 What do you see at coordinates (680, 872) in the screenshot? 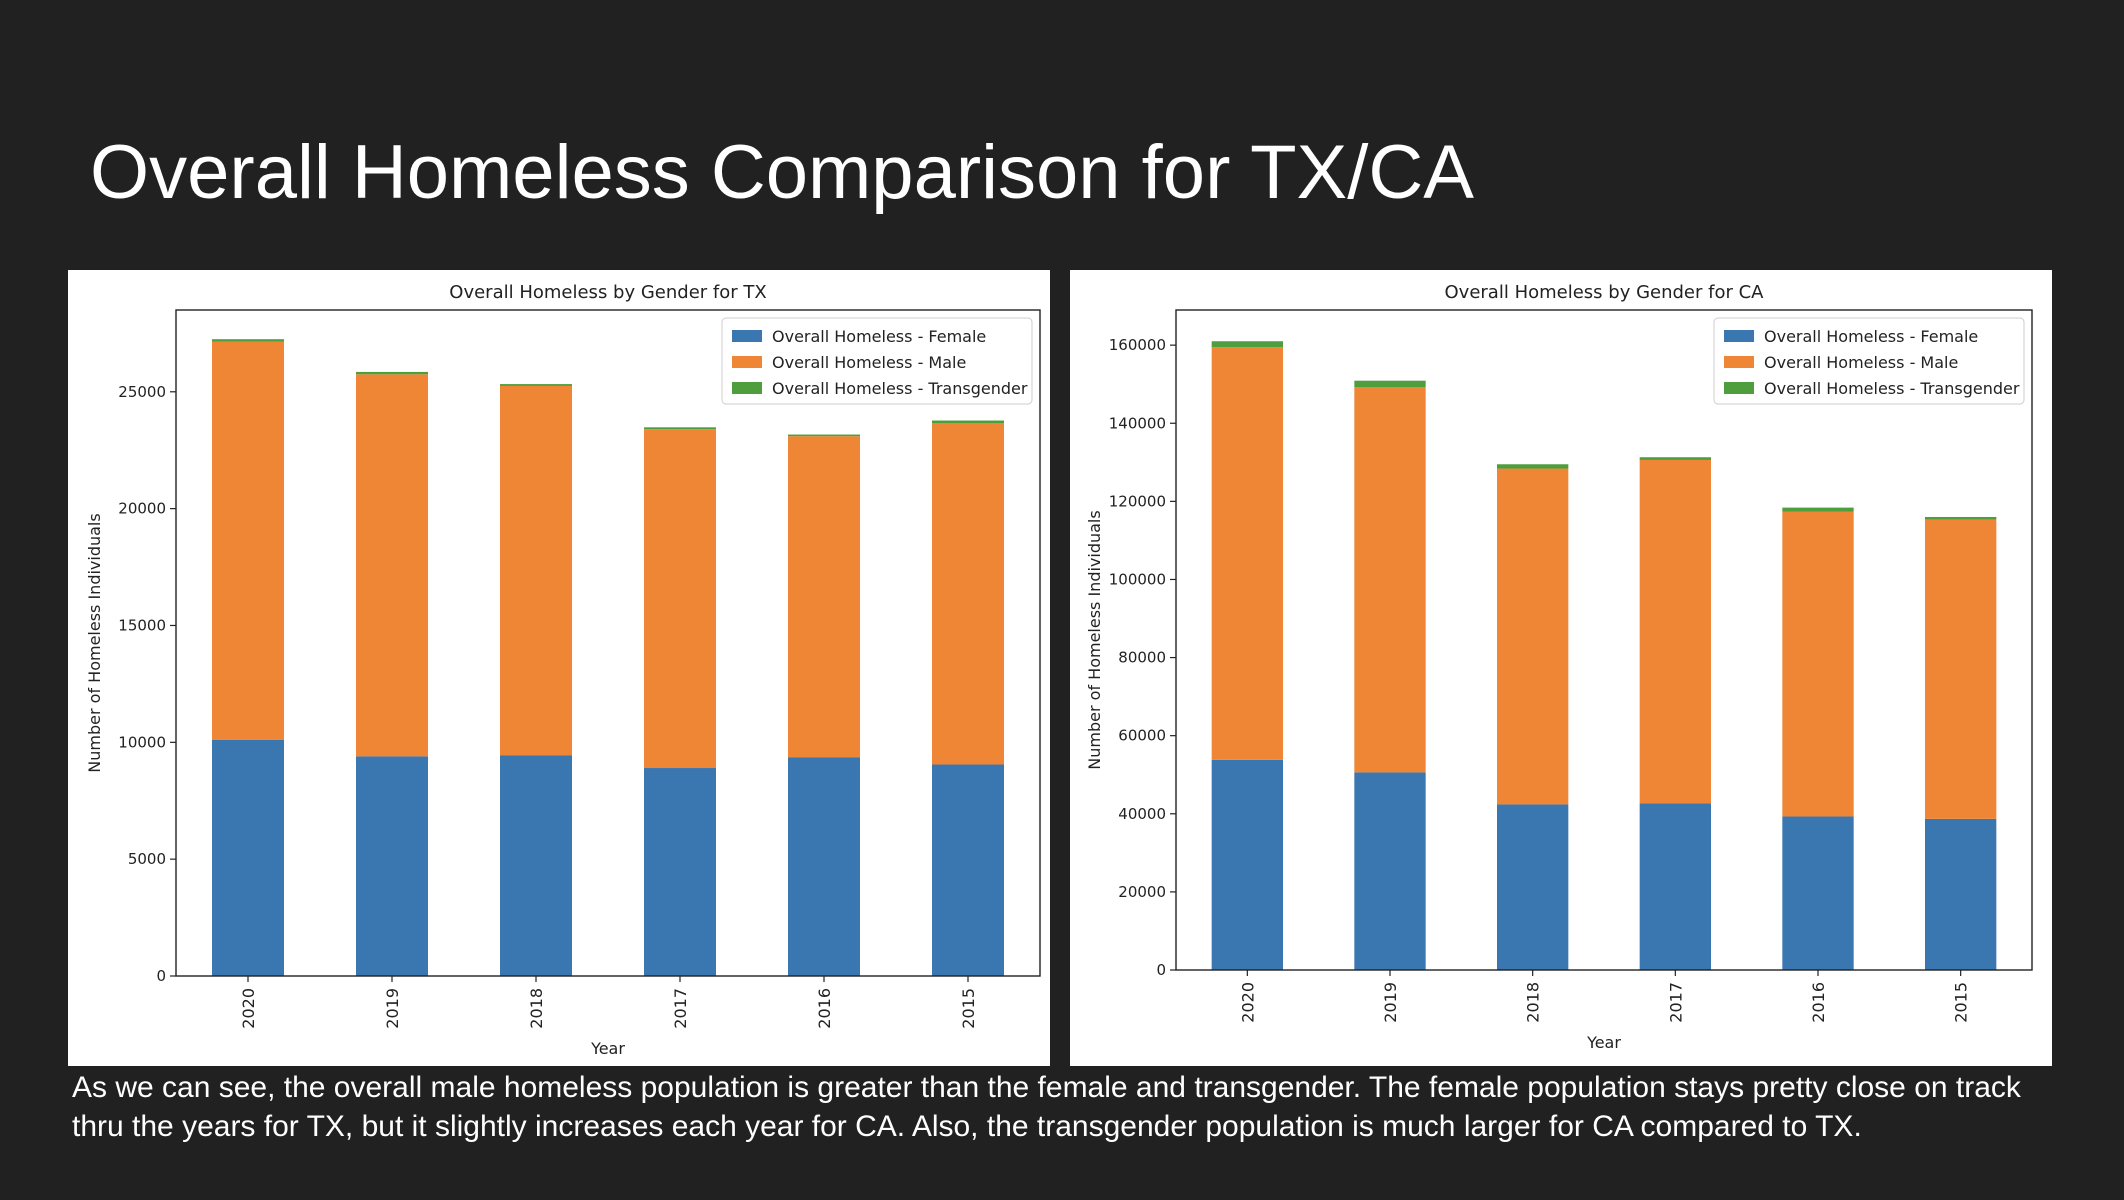
I see `chart-0-bar-female-2017` at bounding box center [680, 872].